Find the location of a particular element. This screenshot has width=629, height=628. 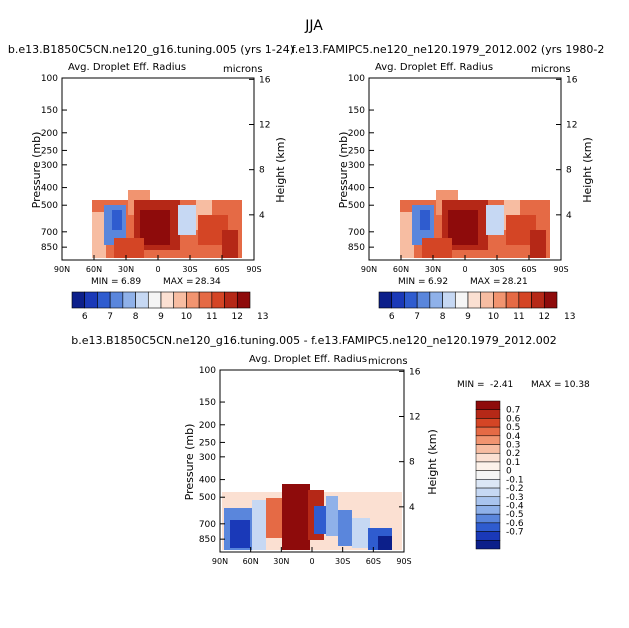

colorbar-label: 9 is located at coordinates (161, 317).